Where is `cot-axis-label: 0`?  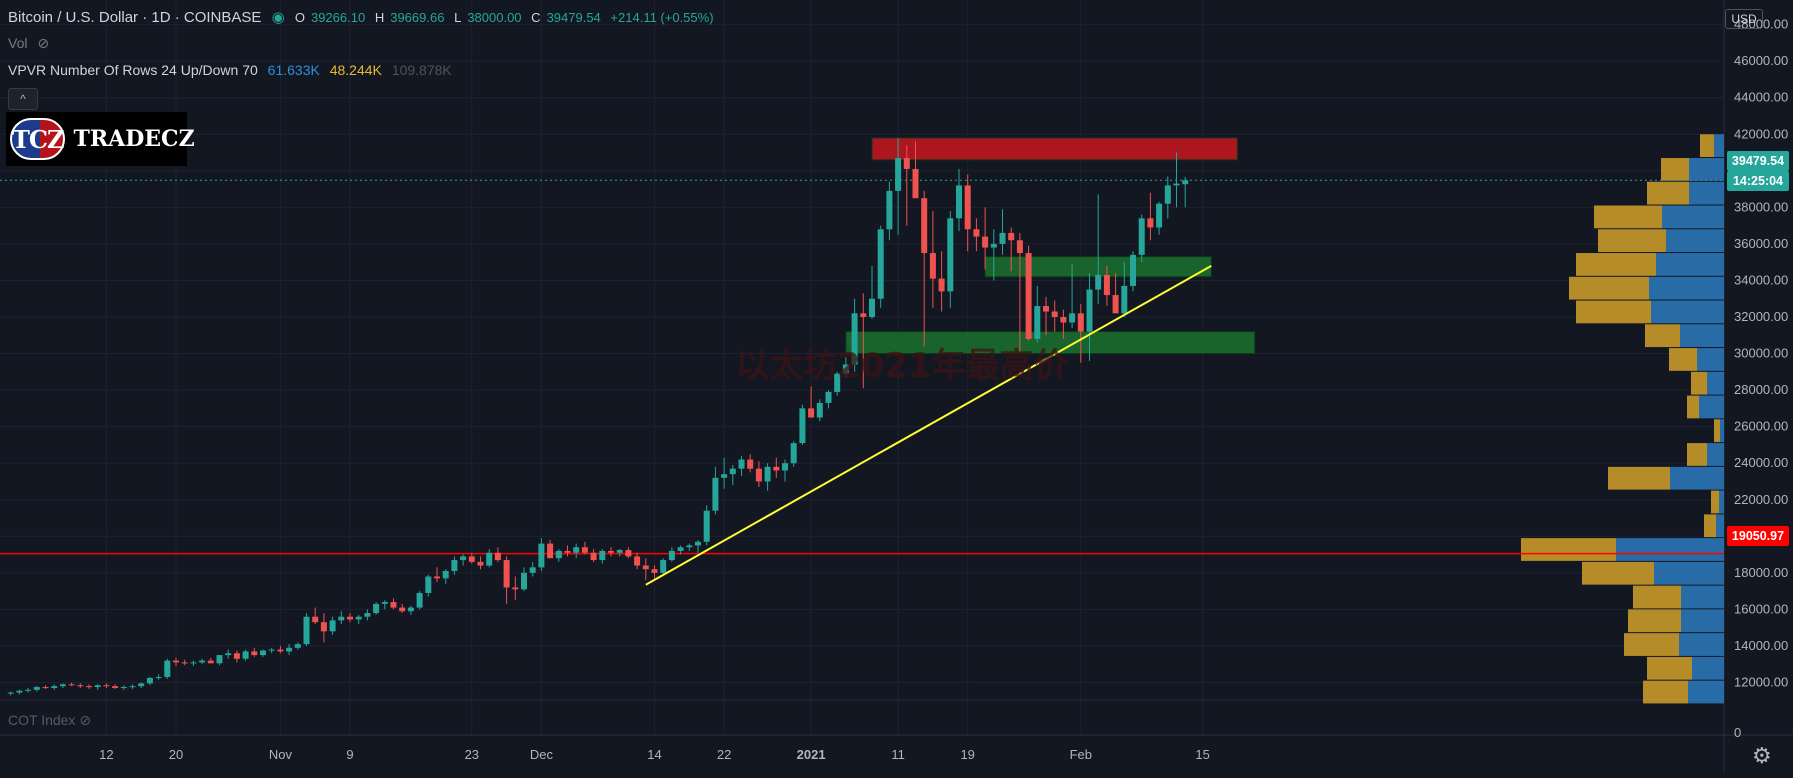
cot-axis-label: 0 is located at coordinates (1737, 732).